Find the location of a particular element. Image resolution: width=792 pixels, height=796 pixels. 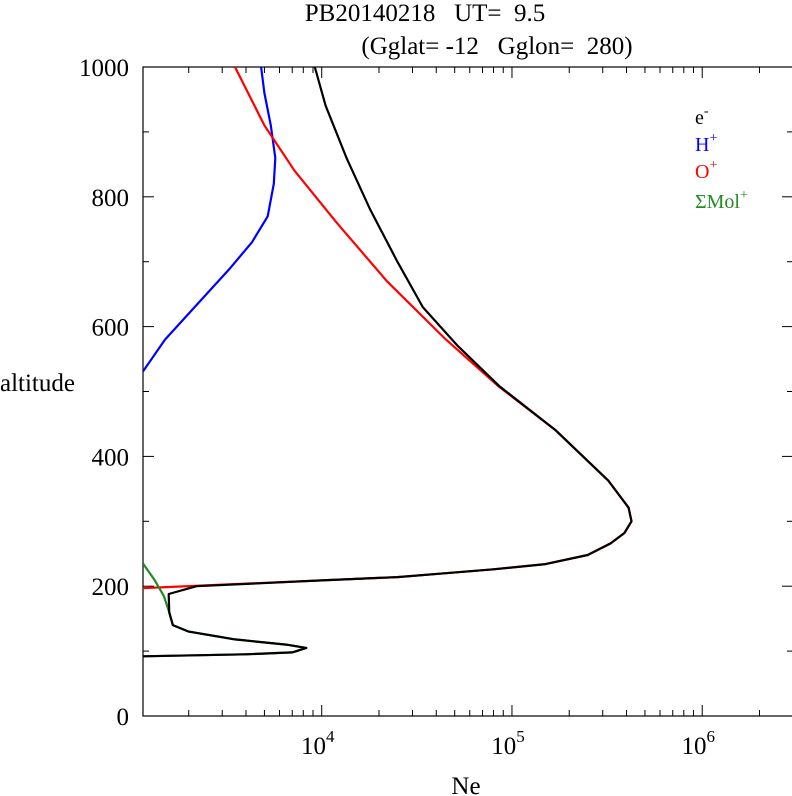

chart-title: PB20140218 UT= 9.5 is located at coordinates (425, 13).